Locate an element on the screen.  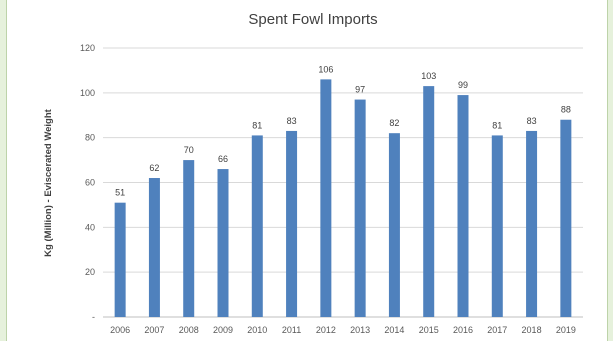
data-label: 70 is located at coordinates (189, 150).